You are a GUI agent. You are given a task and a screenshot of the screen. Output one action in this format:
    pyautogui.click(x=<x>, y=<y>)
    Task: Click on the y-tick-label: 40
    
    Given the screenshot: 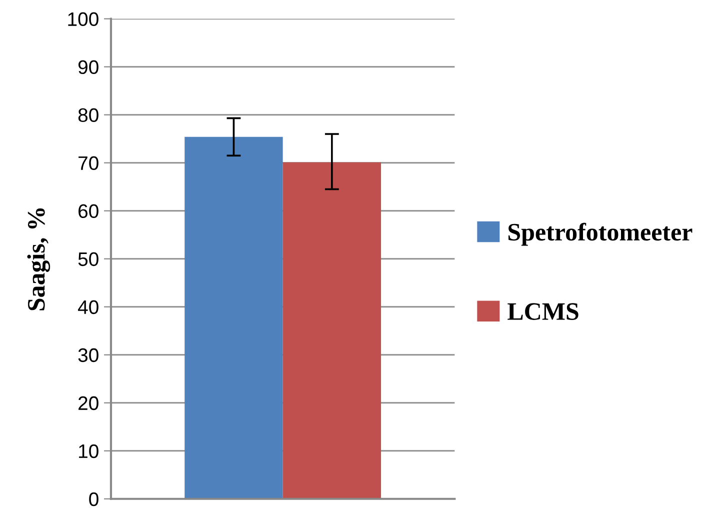 What is the action you would take?
    pyautogui.click(x=88, y=307)
    